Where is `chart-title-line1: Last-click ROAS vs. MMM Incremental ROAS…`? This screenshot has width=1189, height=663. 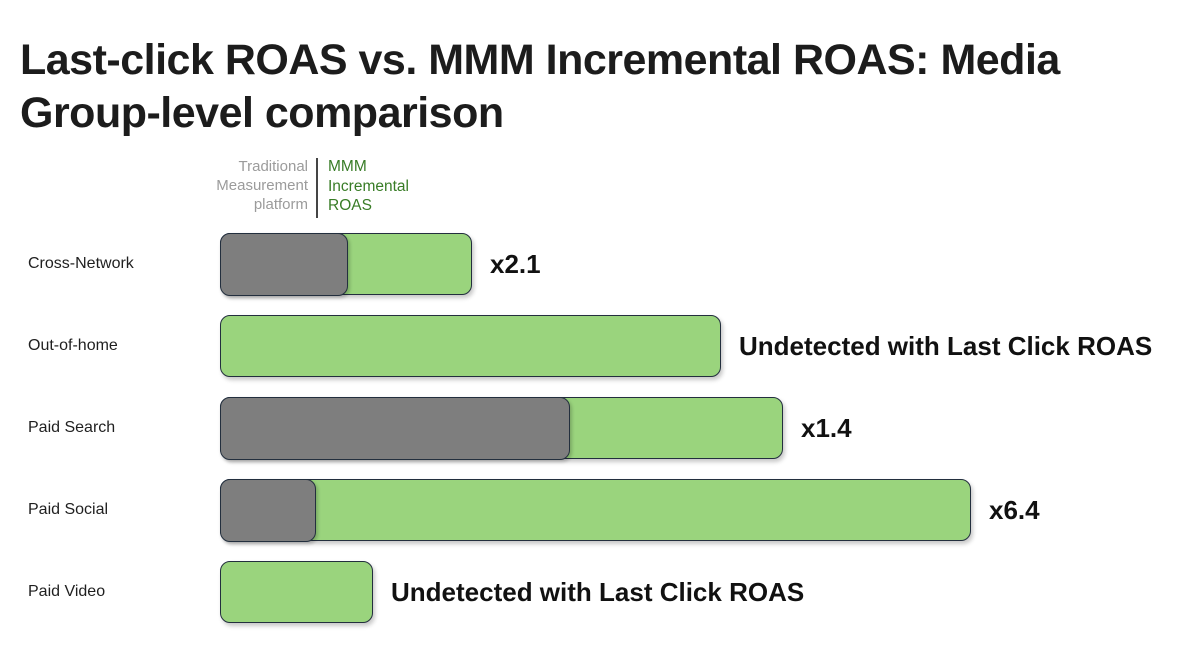 chart-title-line1: Last-click ROAS vs. MMM Incremental ROAS… is located at coordinates (540, 60).